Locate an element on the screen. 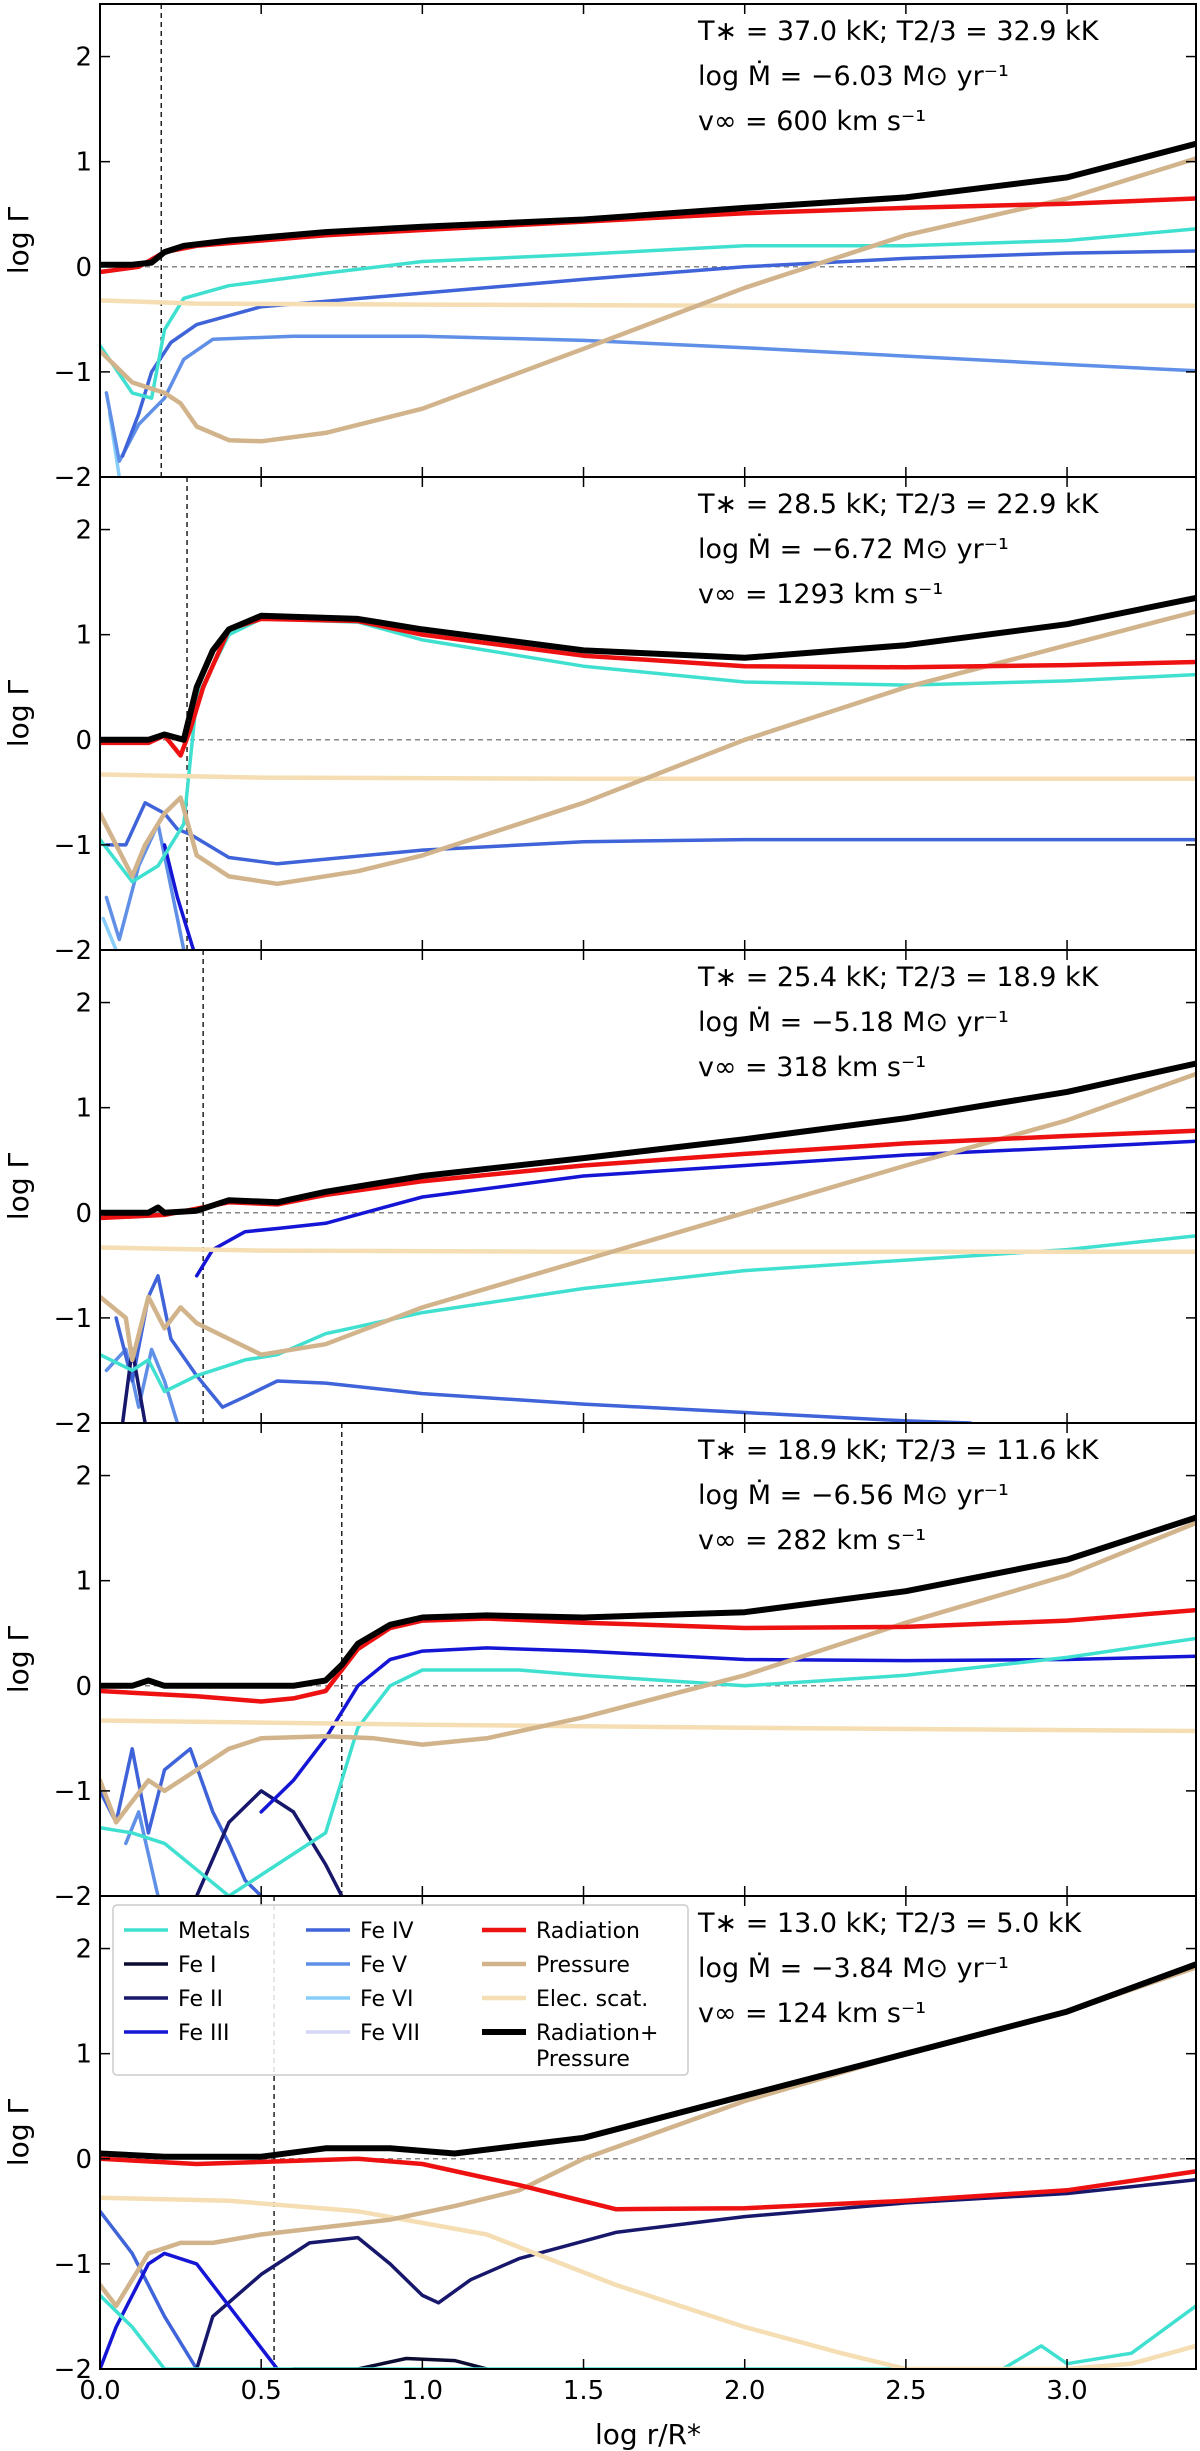 This screenshot has height=2451, width=1200. panel-annotation: T∗ = 18.9 kK; T2/3 = 11.6 kK is located at coordinates (898, 1450).